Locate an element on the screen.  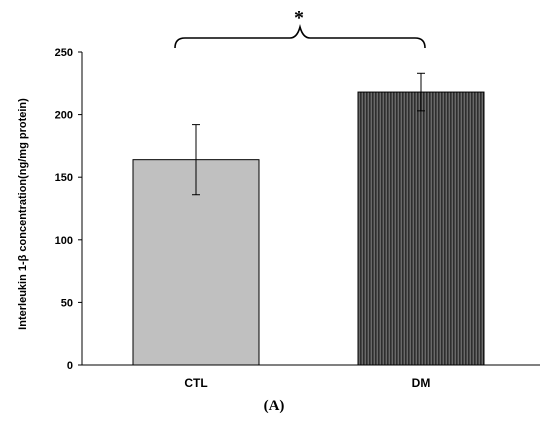
y-tick-label: 0 is located at coordinates (70, 366).